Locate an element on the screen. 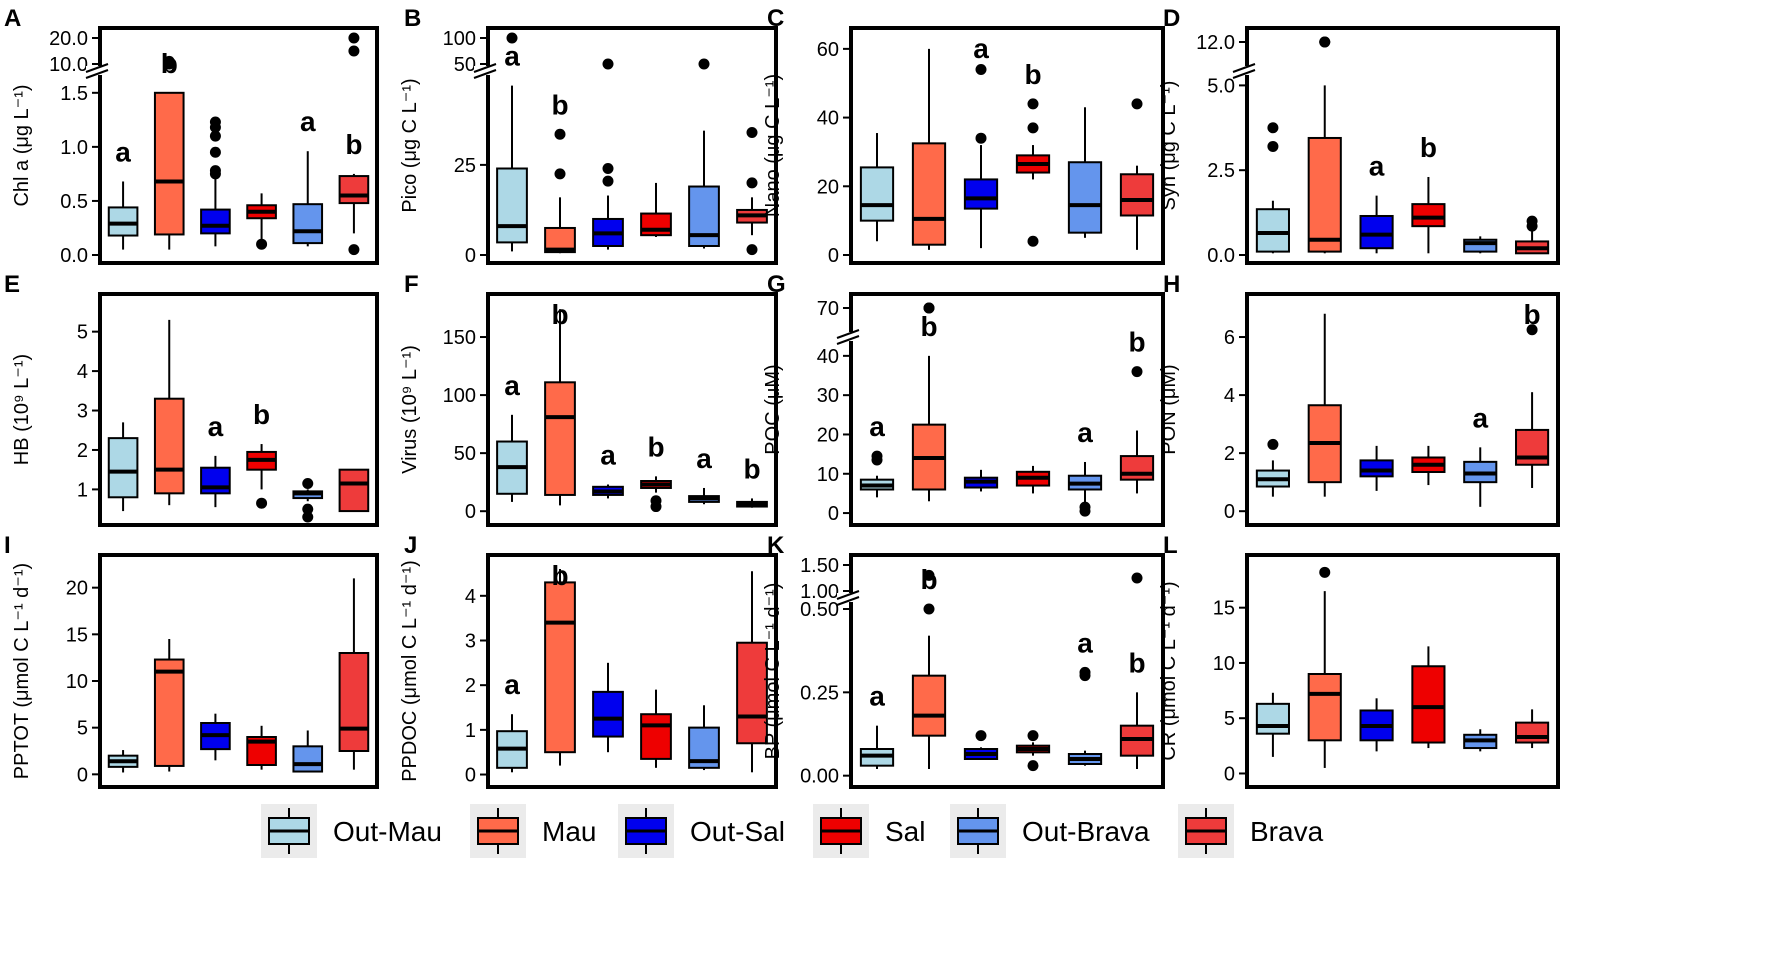  box-out-sal: a is located at coordinates (981, 141).